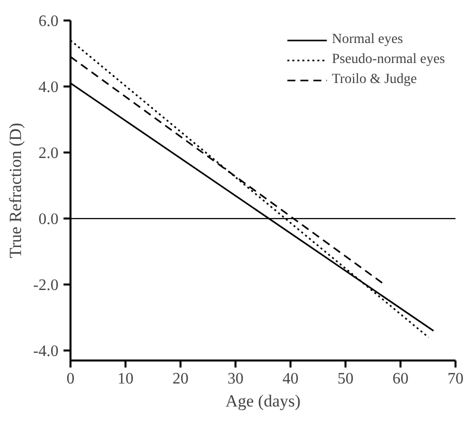  I want to click on x-tick-label: 20, so click(180, 379).